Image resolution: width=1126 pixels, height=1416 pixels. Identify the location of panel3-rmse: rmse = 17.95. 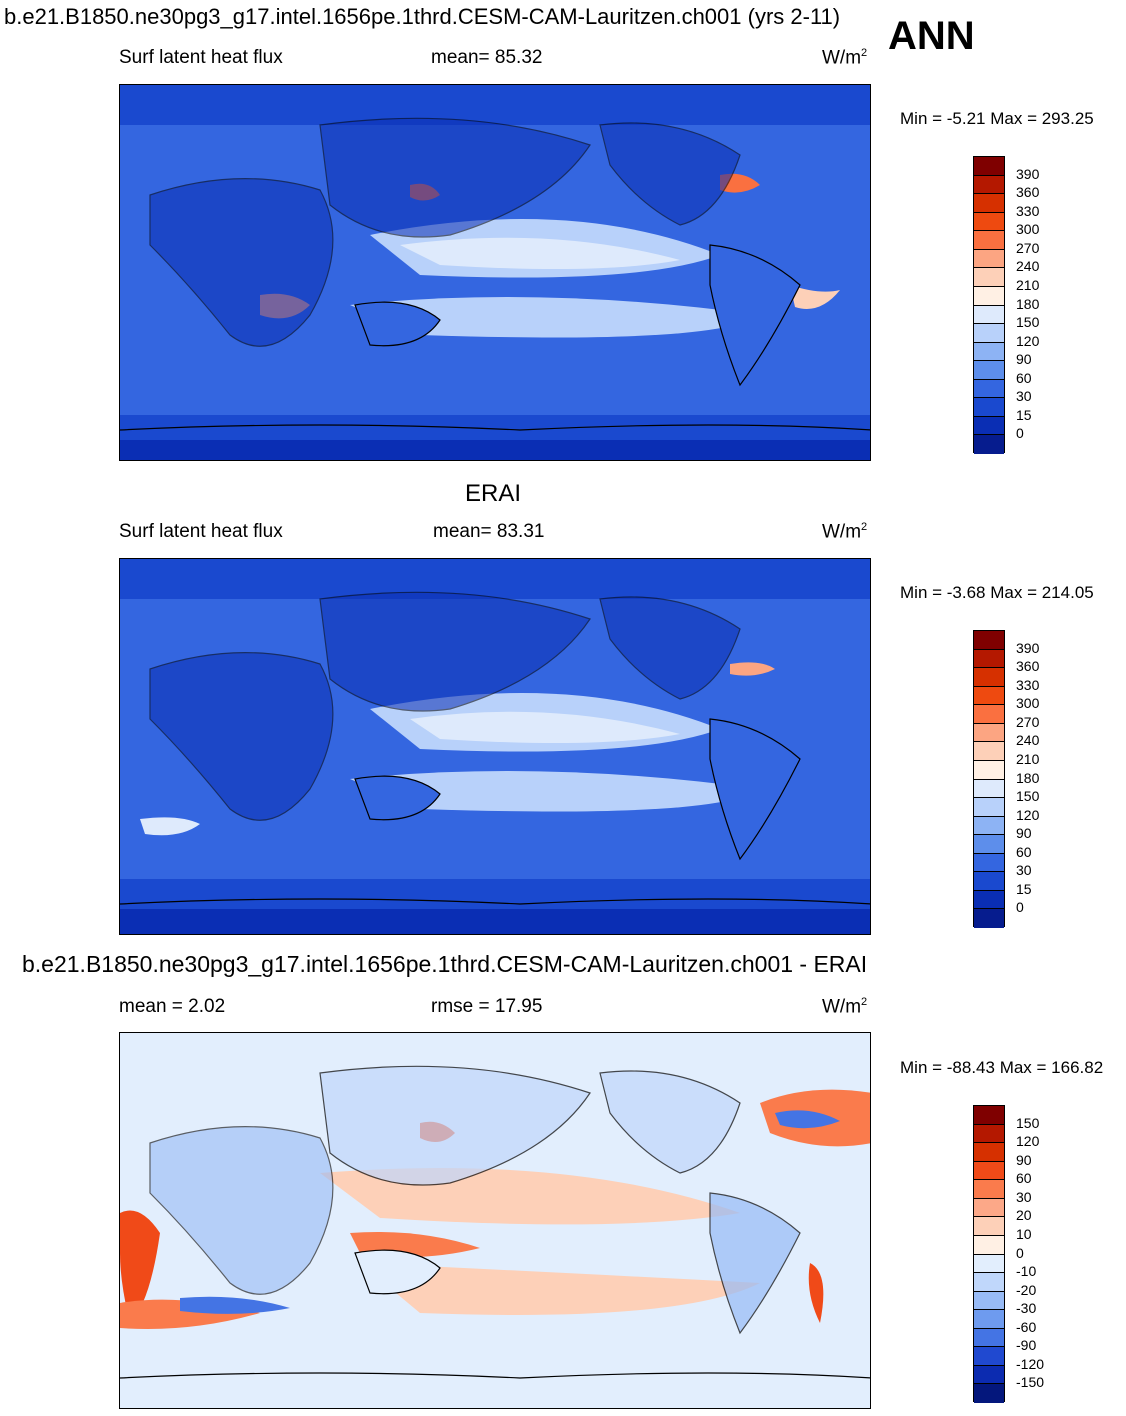
(487, 1006).